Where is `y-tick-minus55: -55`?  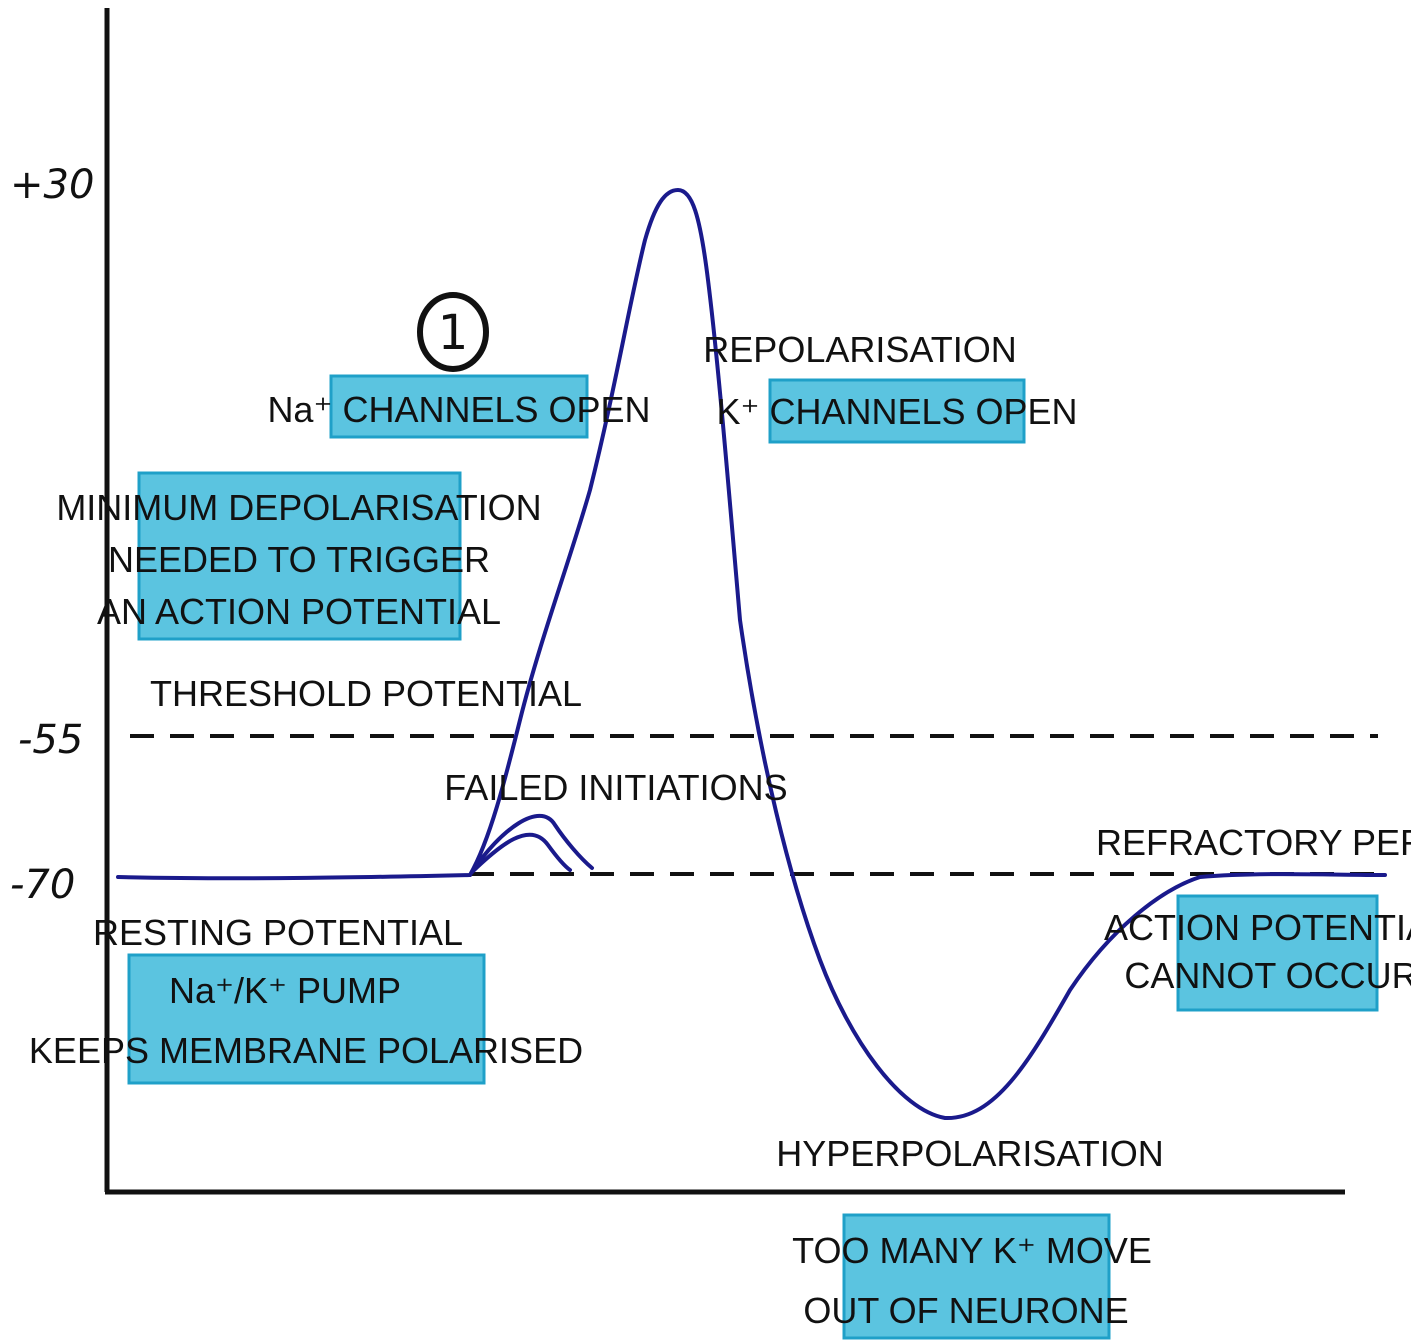 y-tick-minus55: -55 is located at coordinates (50, 740).